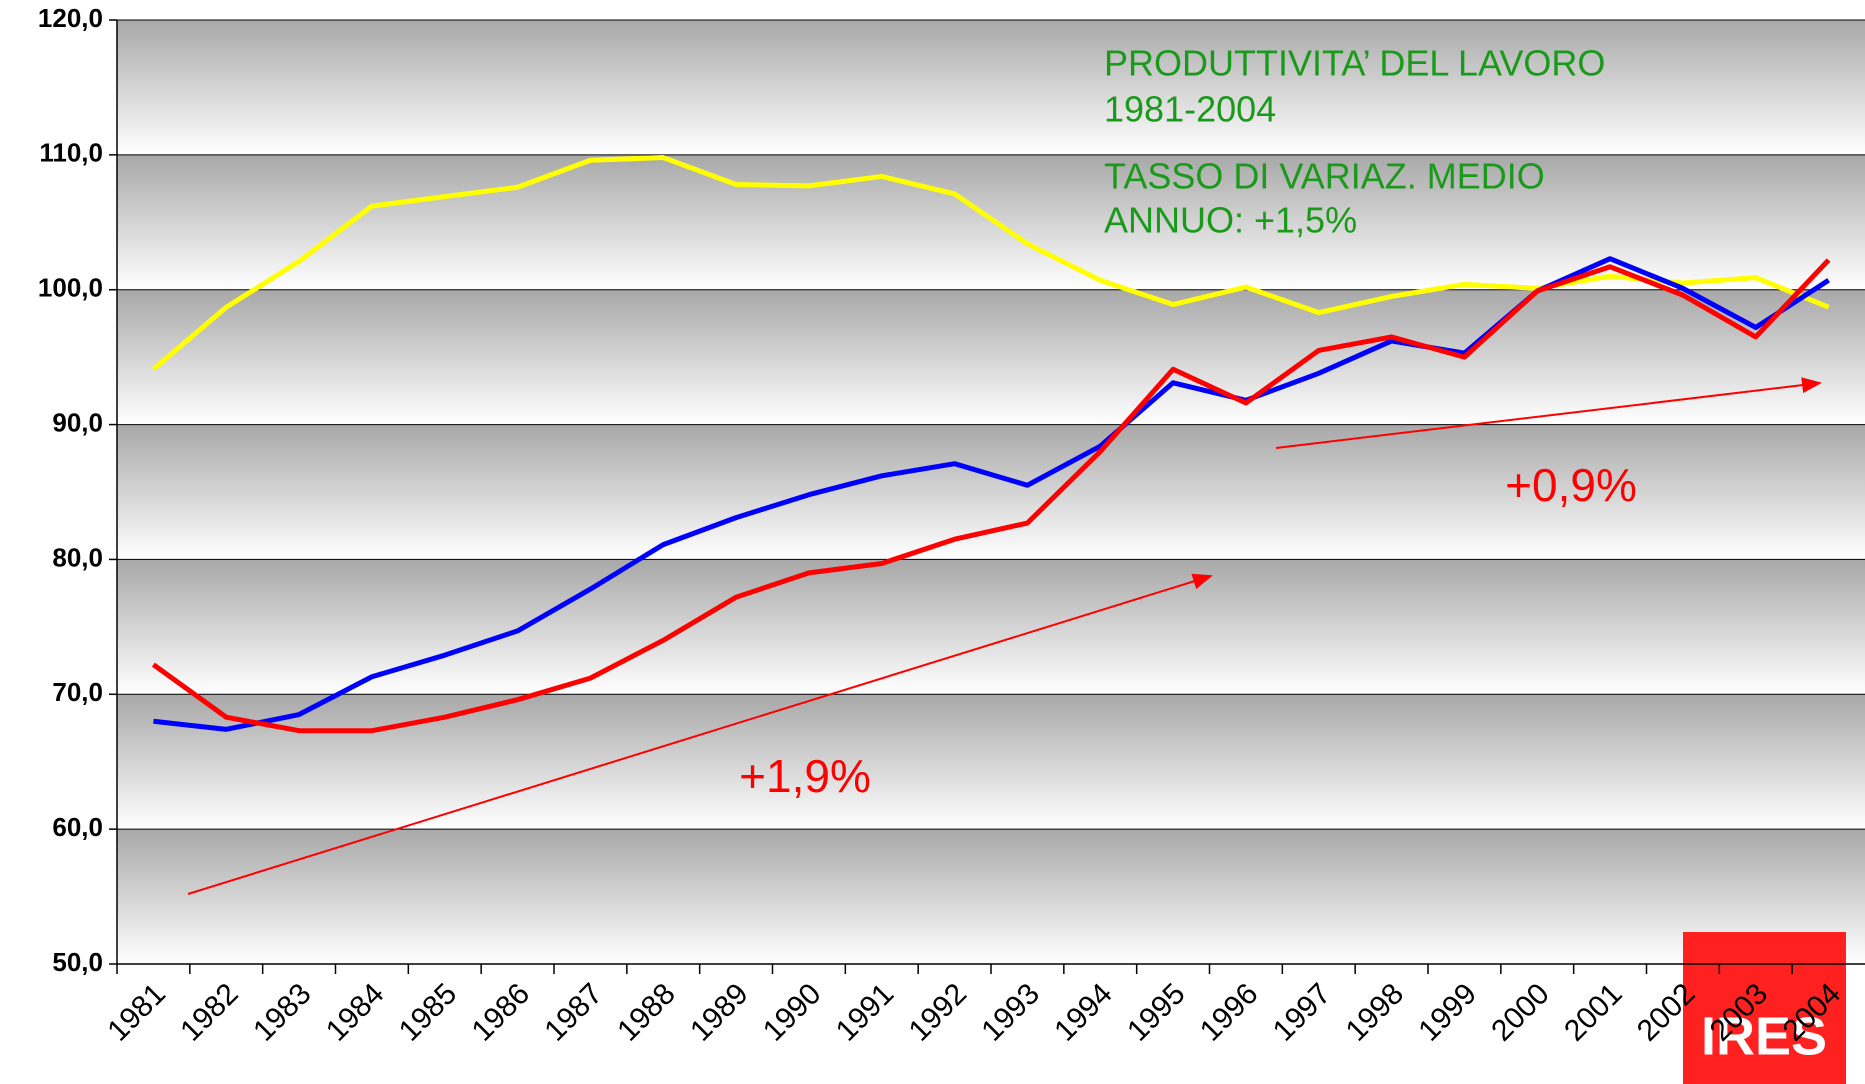 The width and height of the screenshot is (1865, 1084). What do you see at coordinates (719, 1012) in the screenshot?
I see `x-tick-label: 1989` at bounding box center [719, 1012].